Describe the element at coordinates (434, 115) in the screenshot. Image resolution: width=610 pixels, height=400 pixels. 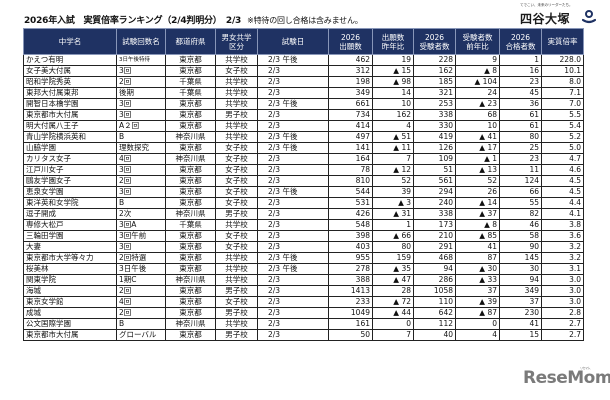
I see `table-cell: 338` at that location.